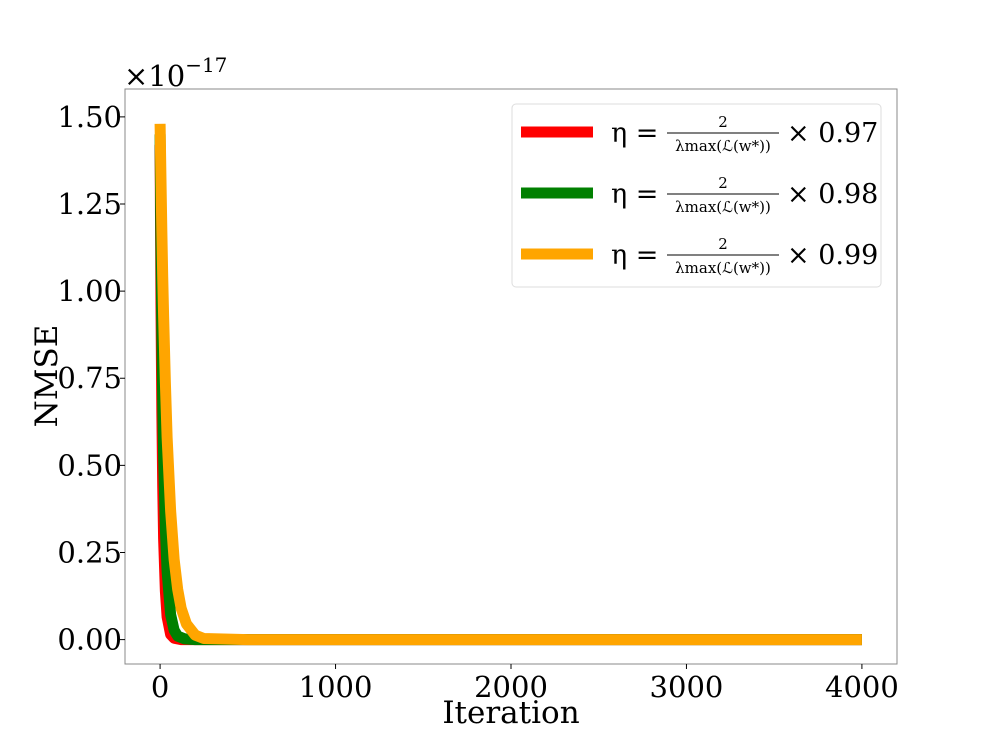  I want to click on x-tick-label: 4000, so click(862, 687).